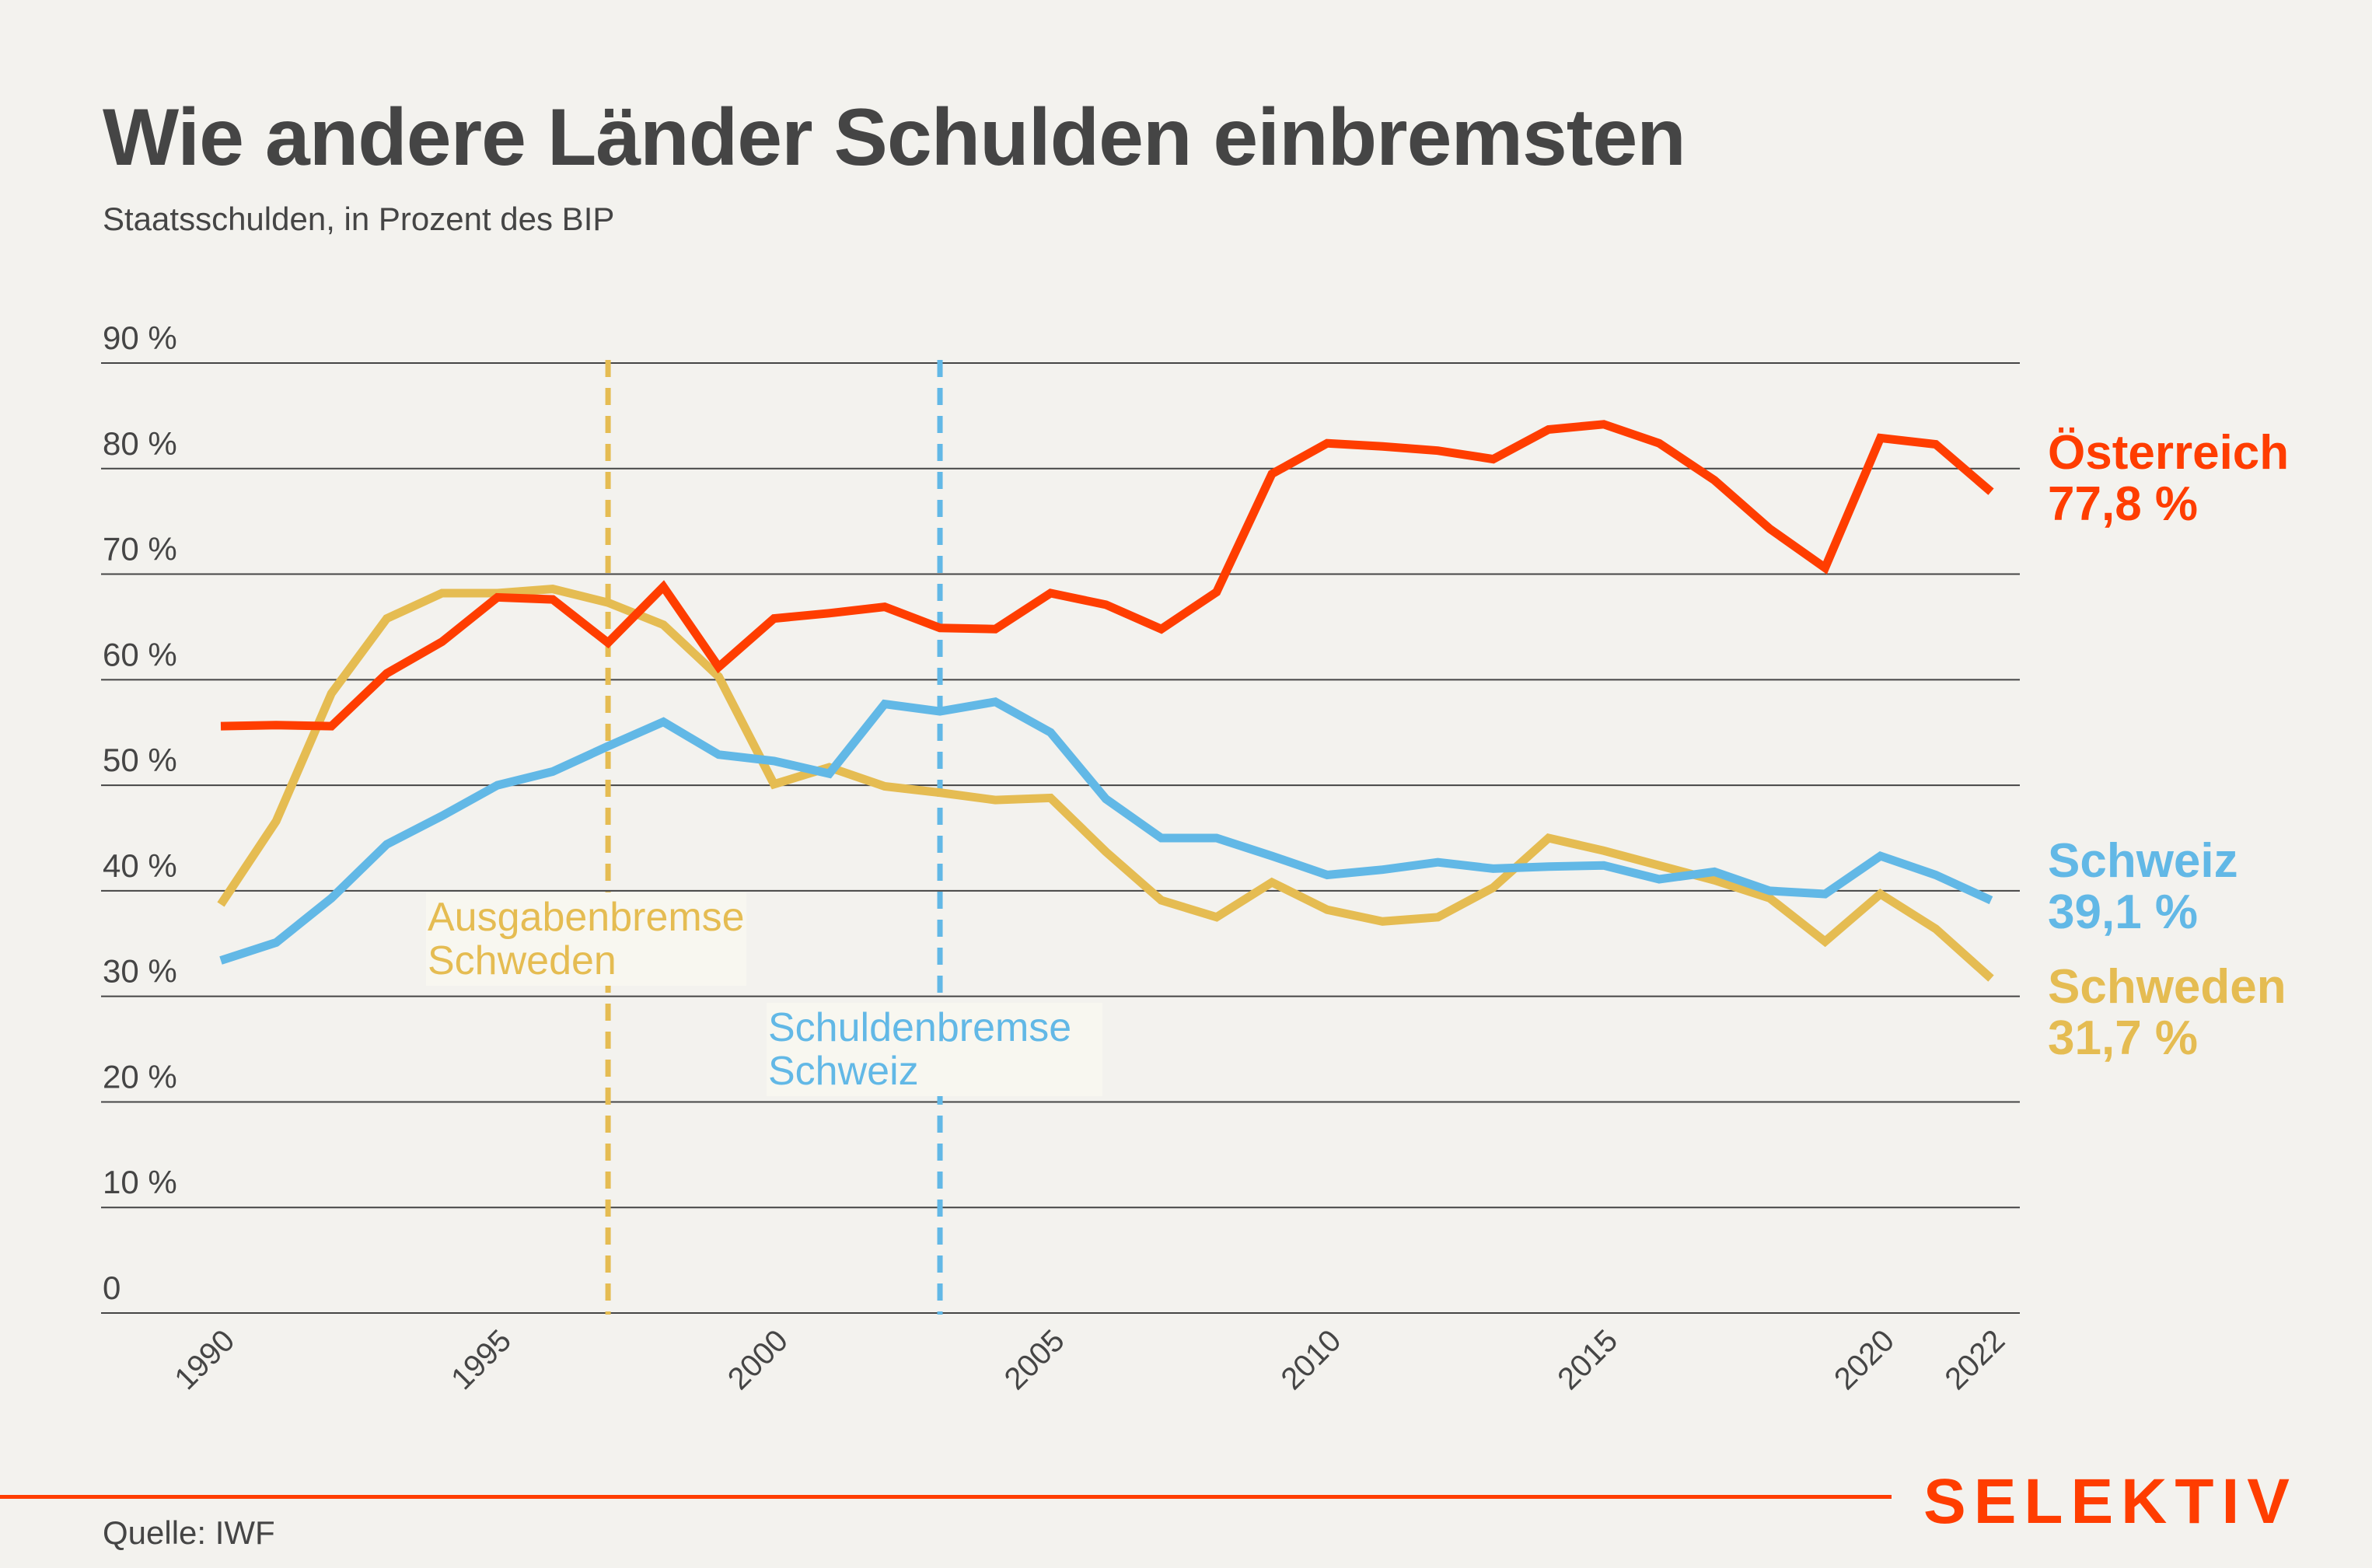 This screenshot has height=1568, width=2372. Describe the element at coordinates (481, 1359) in the screenshot. I see `x-tick-label: 1995` at that location.